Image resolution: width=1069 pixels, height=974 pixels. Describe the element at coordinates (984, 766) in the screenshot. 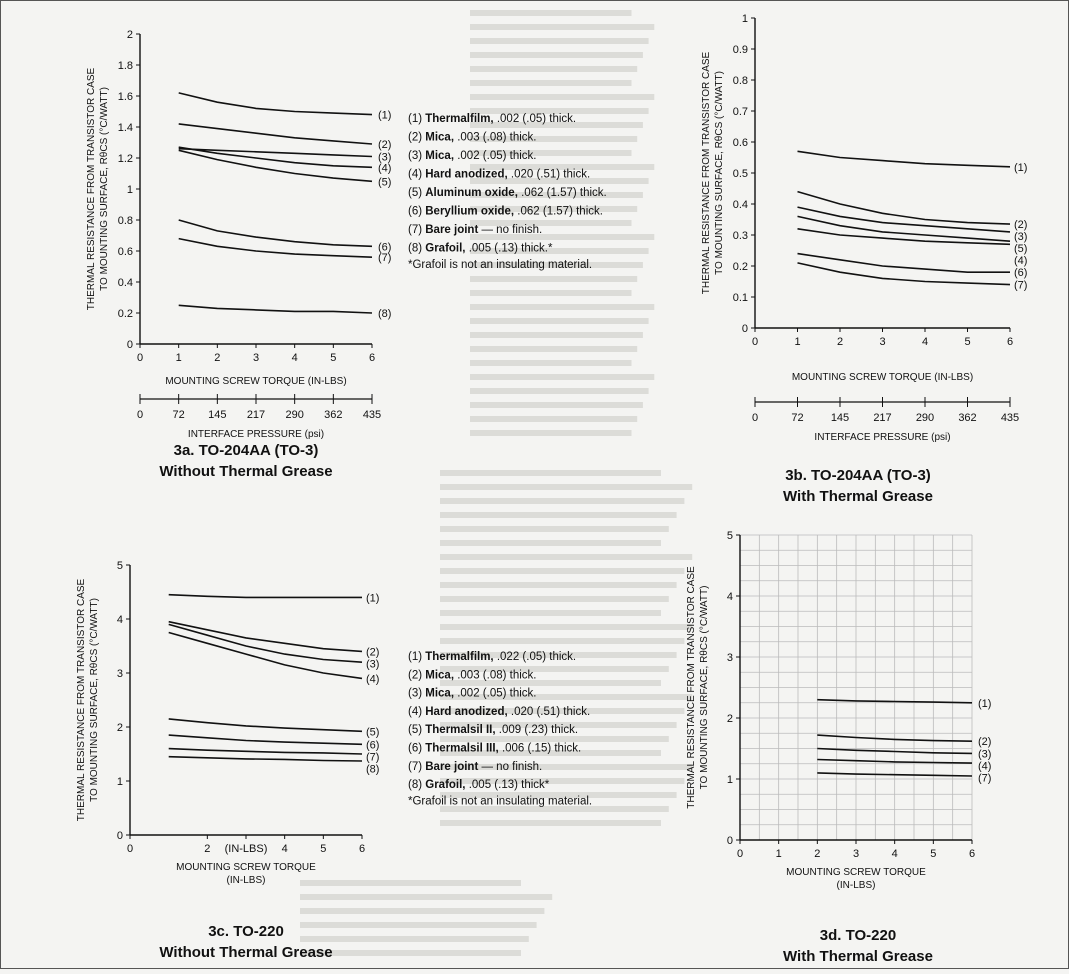

I see `series-end-label: (4)` at that location.